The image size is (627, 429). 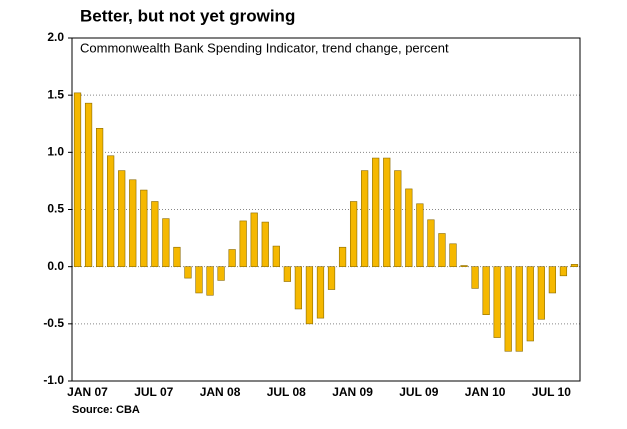 What do you see at coordinates (53, 323) in the screenshot?
I see `y-tick-label: -0.5` at bounding box center [53, 323].